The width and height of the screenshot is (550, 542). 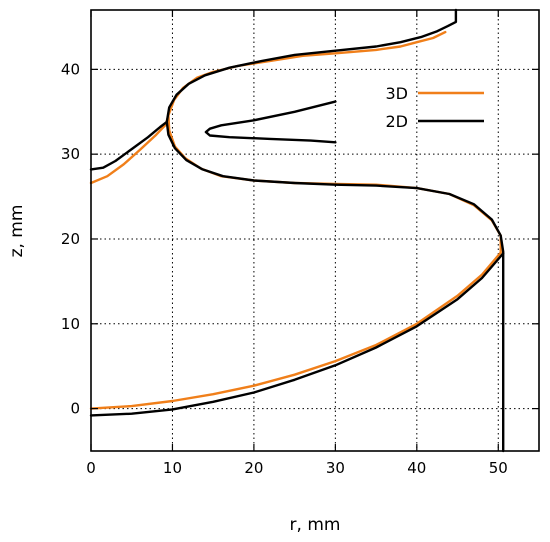 I want to click on x-tick-label: 0, so click(x=91, y=468).